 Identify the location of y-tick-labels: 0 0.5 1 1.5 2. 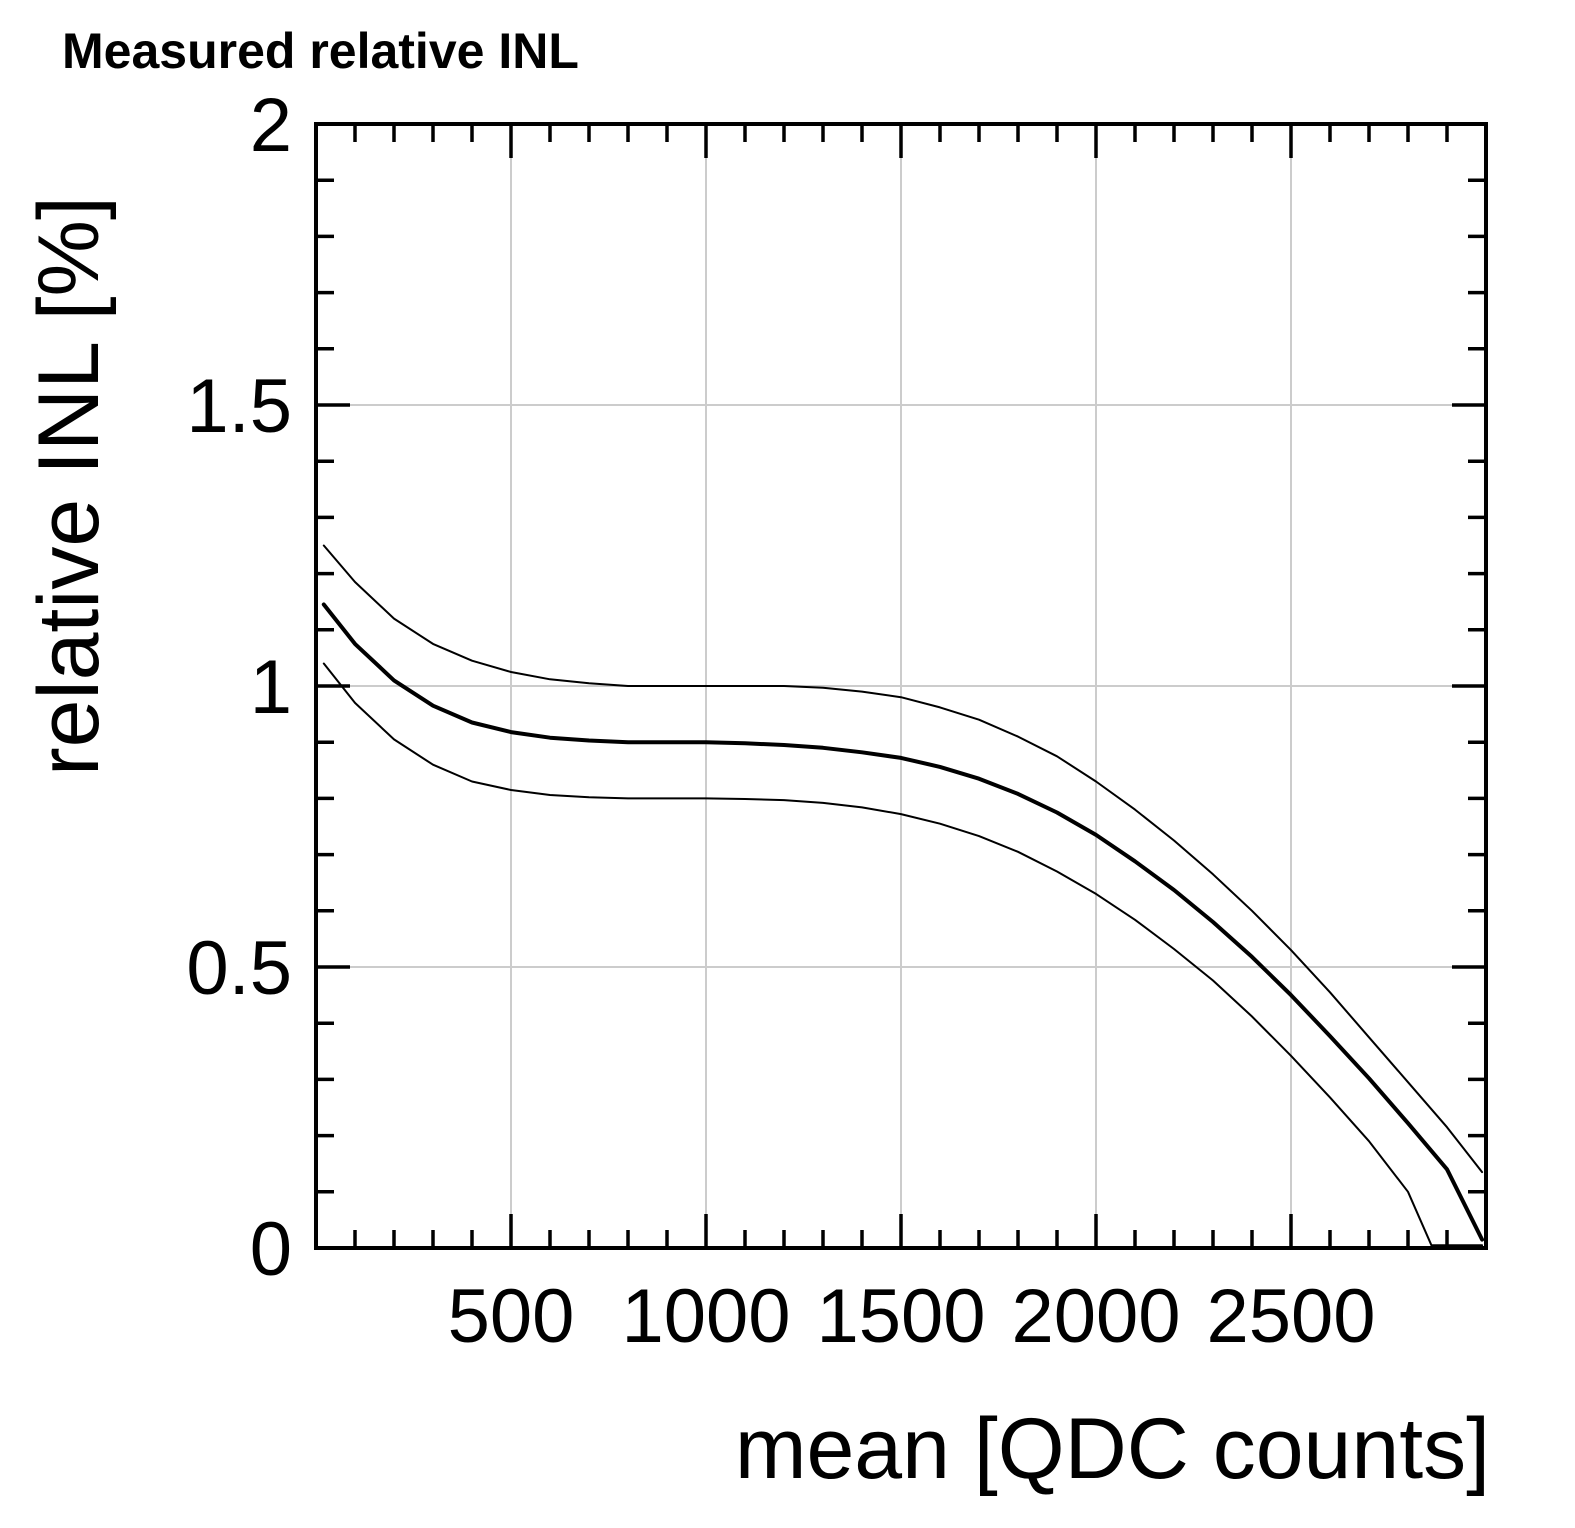
(239, 687).